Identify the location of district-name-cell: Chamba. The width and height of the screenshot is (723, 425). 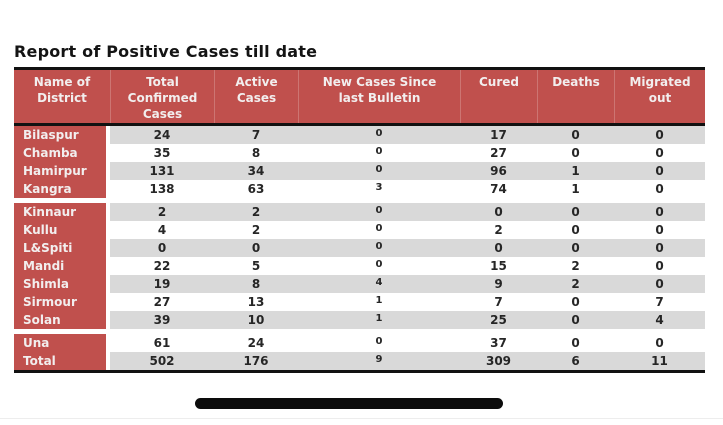
(62, 153).